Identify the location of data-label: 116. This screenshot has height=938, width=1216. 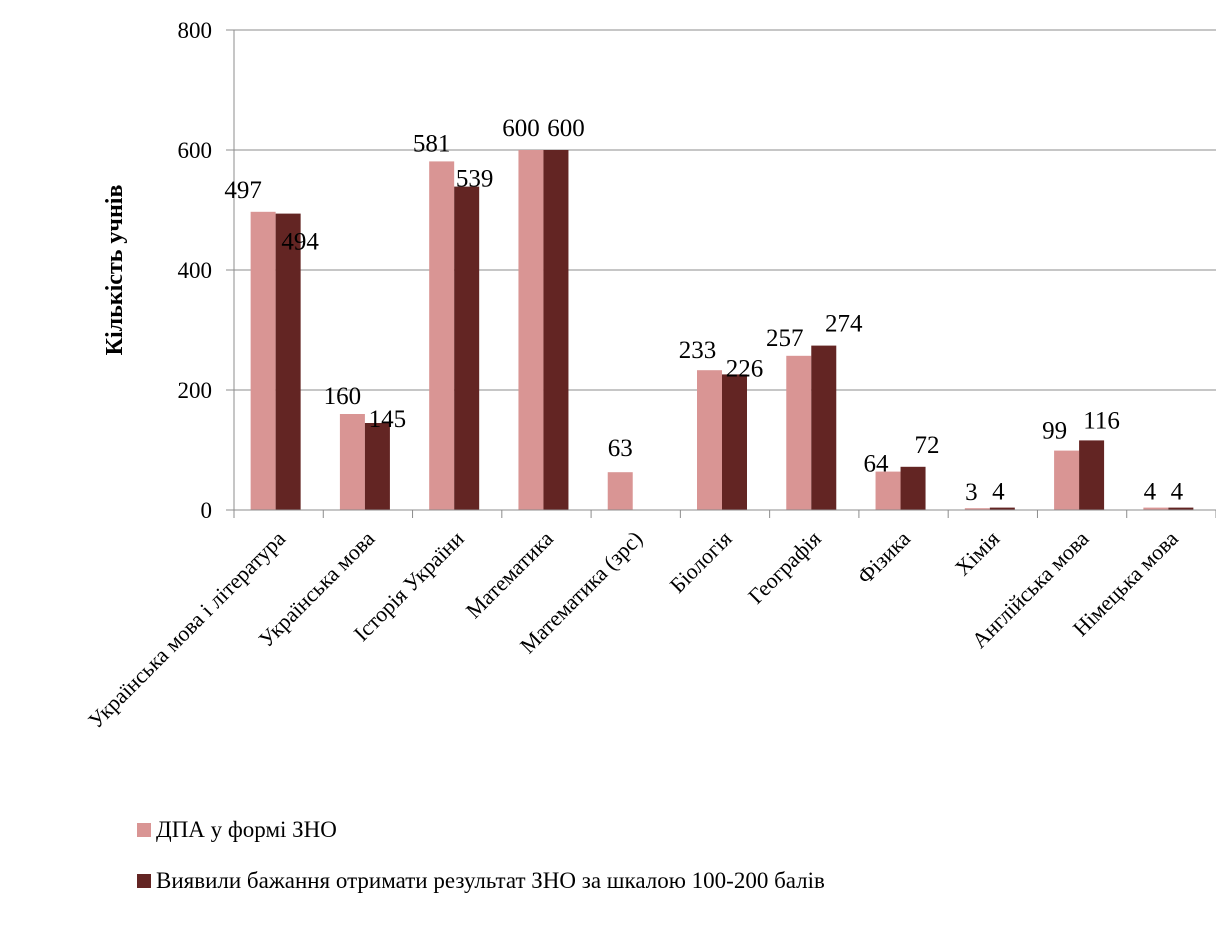
(1101, 420).